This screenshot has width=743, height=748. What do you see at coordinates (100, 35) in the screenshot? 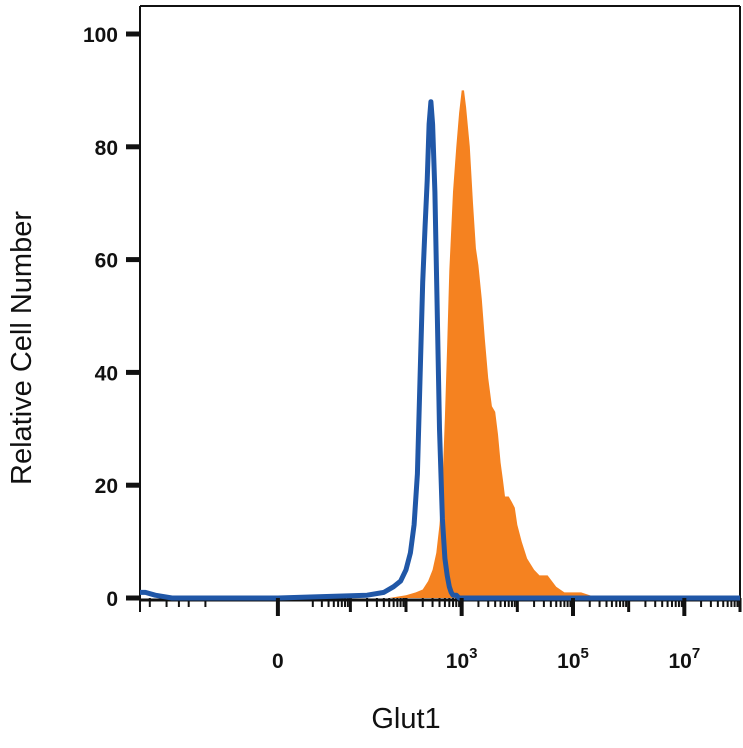
I see `y-tick-label-100: 100` at bounding box center [100, 35].